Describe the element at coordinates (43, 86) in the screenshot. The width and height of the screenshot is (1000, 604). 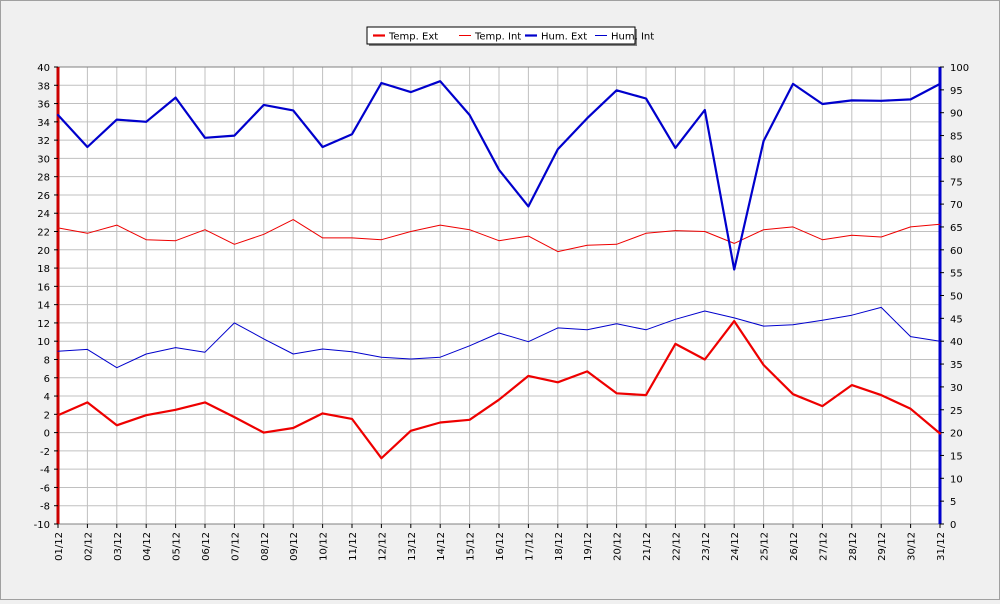
I see `y-left-tick-label: 38` at that location.